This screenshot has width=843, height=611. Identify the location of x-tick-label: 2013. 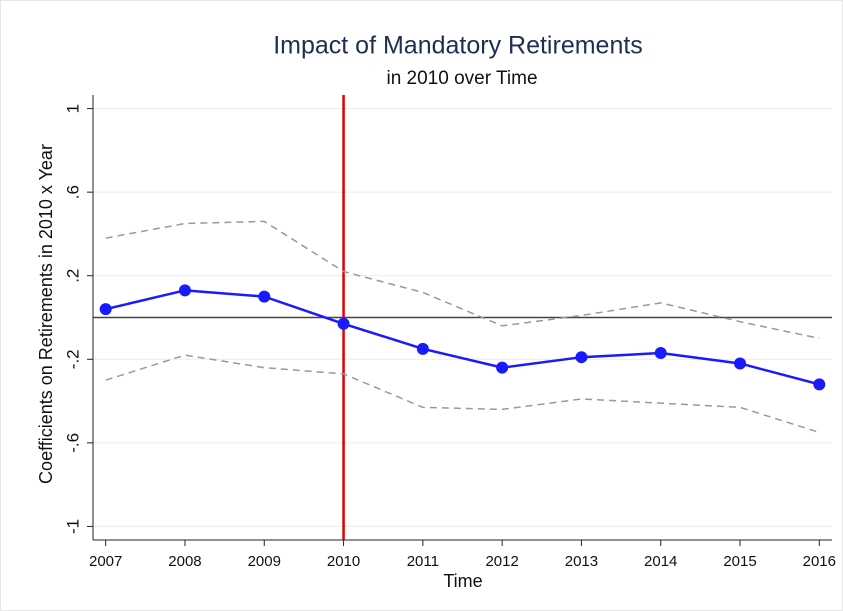
(581, 561).